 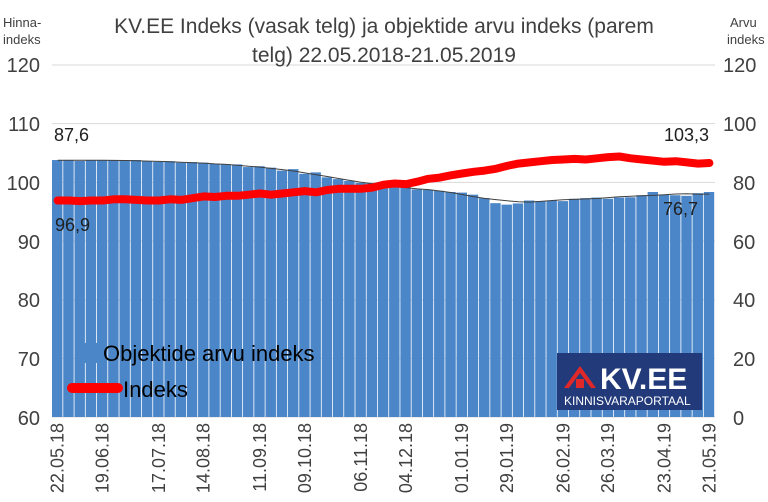 I want to click on y-left-tick-label: 120, so click(x=23, y=66).